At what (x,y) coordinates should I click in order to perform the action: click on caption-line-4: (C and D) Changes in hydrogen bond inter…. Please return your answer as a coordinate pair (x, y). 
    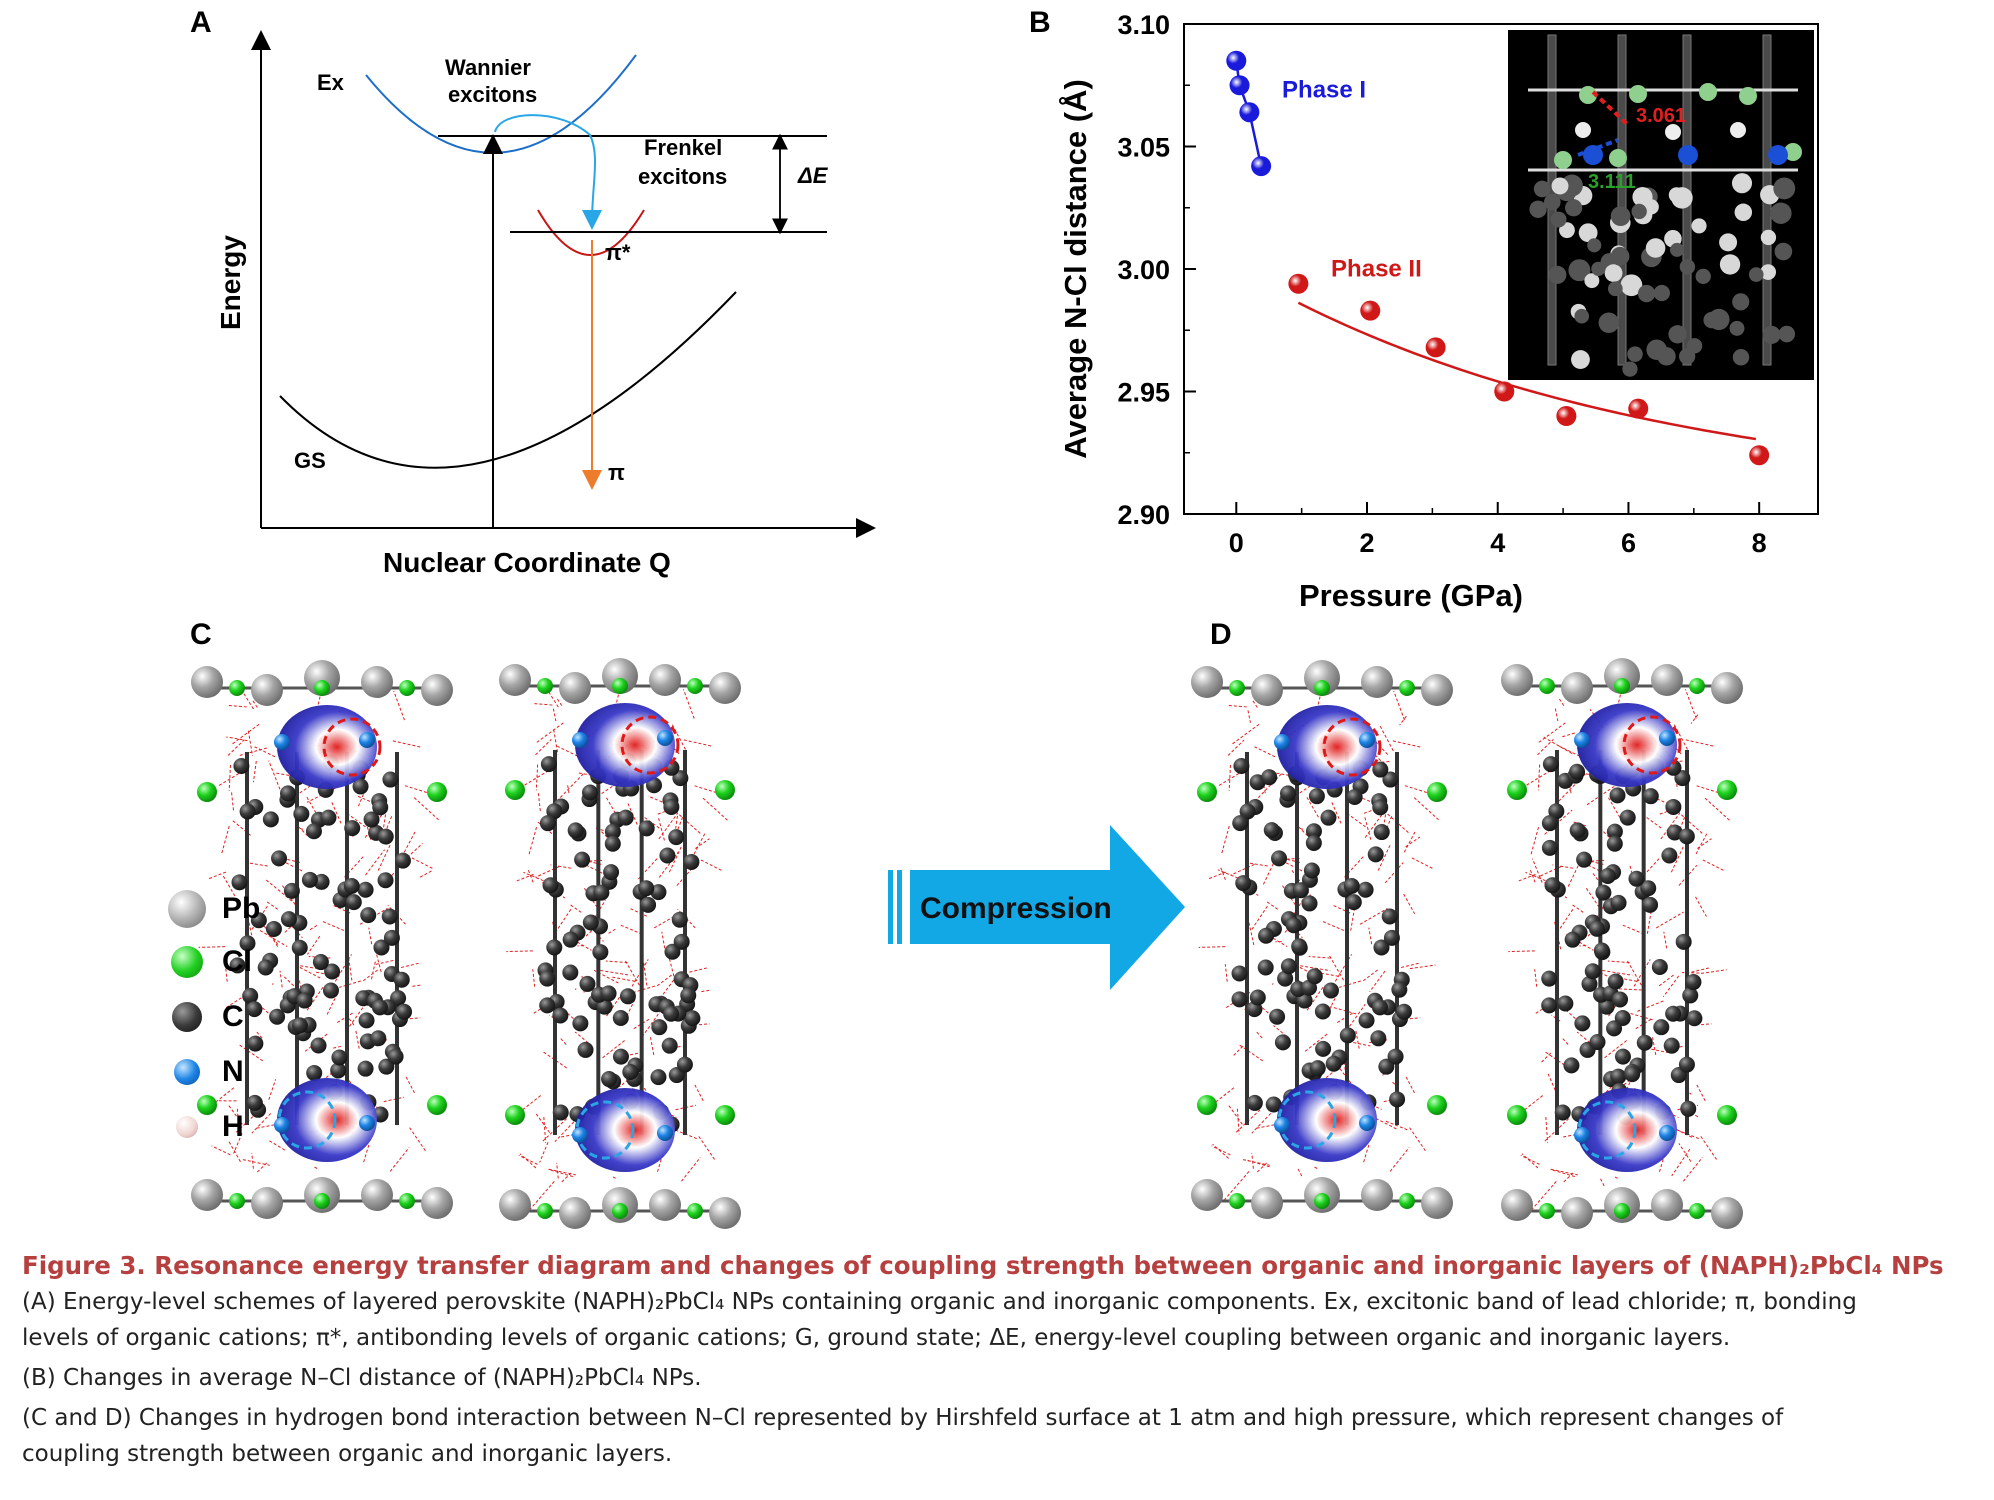
    Looking at the image, I should click on (903, 1418).